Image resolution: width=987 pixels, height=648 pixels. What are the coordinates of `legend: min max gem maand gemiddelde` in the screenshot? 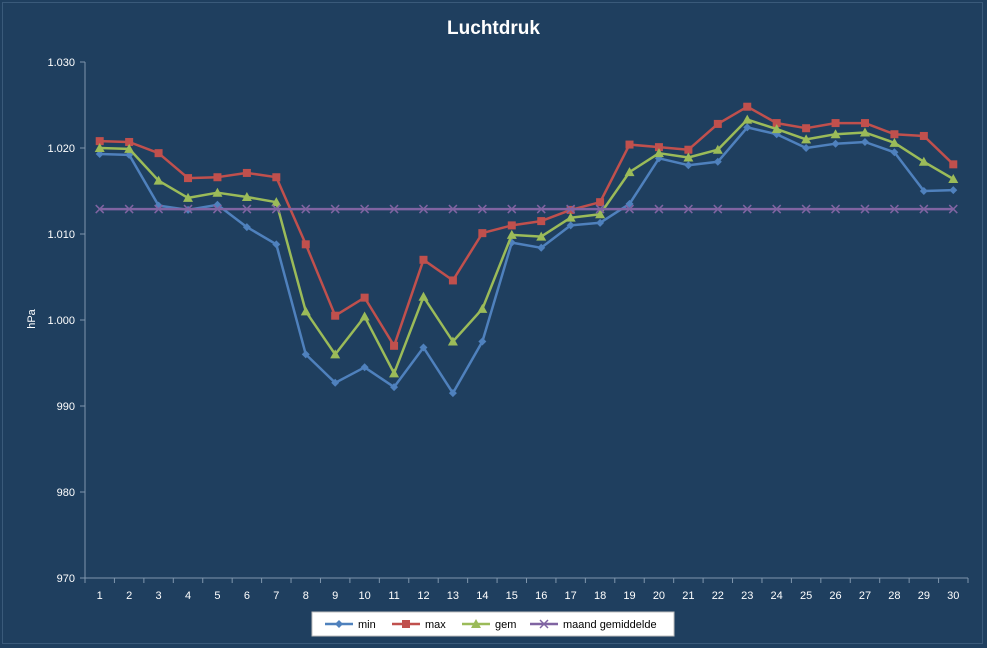 It's located at (493, 624).